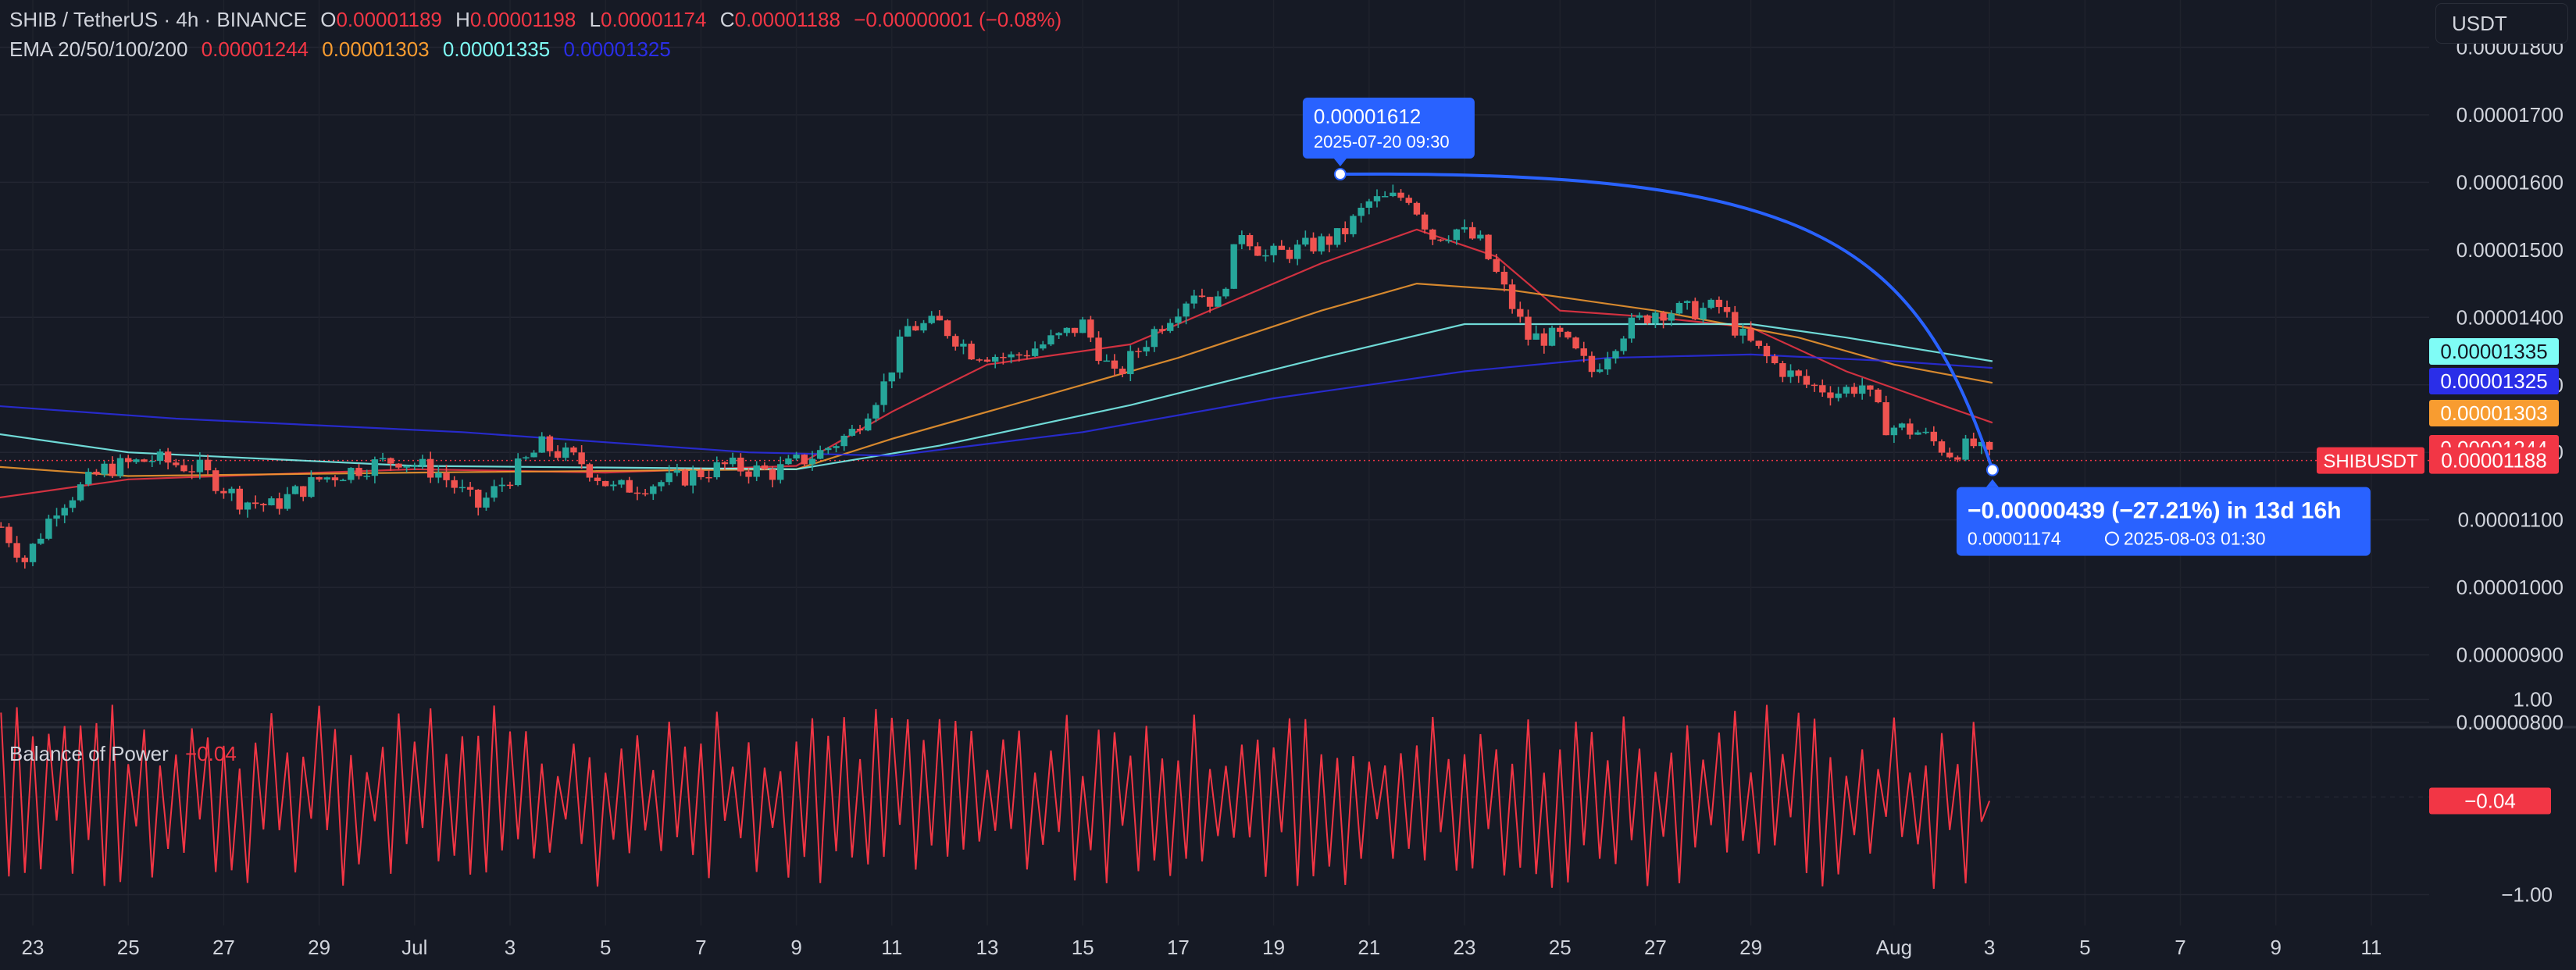 This screenshot has height=970, width=2576. I want to click on measure-result-box, so click(2163, 521).